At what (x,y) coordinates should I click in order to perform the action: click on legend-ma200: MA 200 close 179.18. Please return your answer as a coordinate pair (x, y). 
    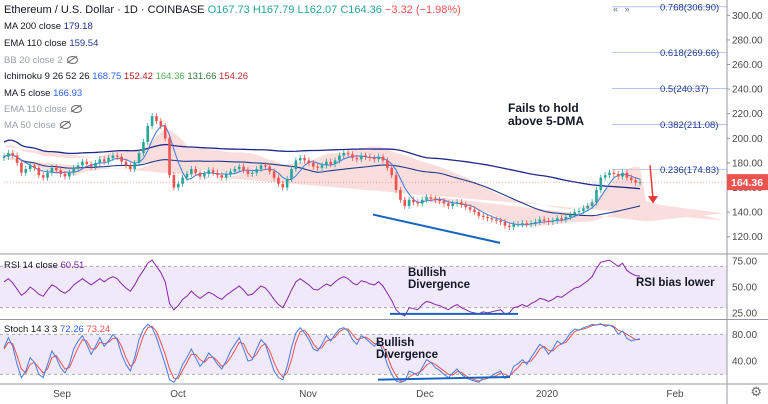
    Looking at the image, I should click on (48, 26).